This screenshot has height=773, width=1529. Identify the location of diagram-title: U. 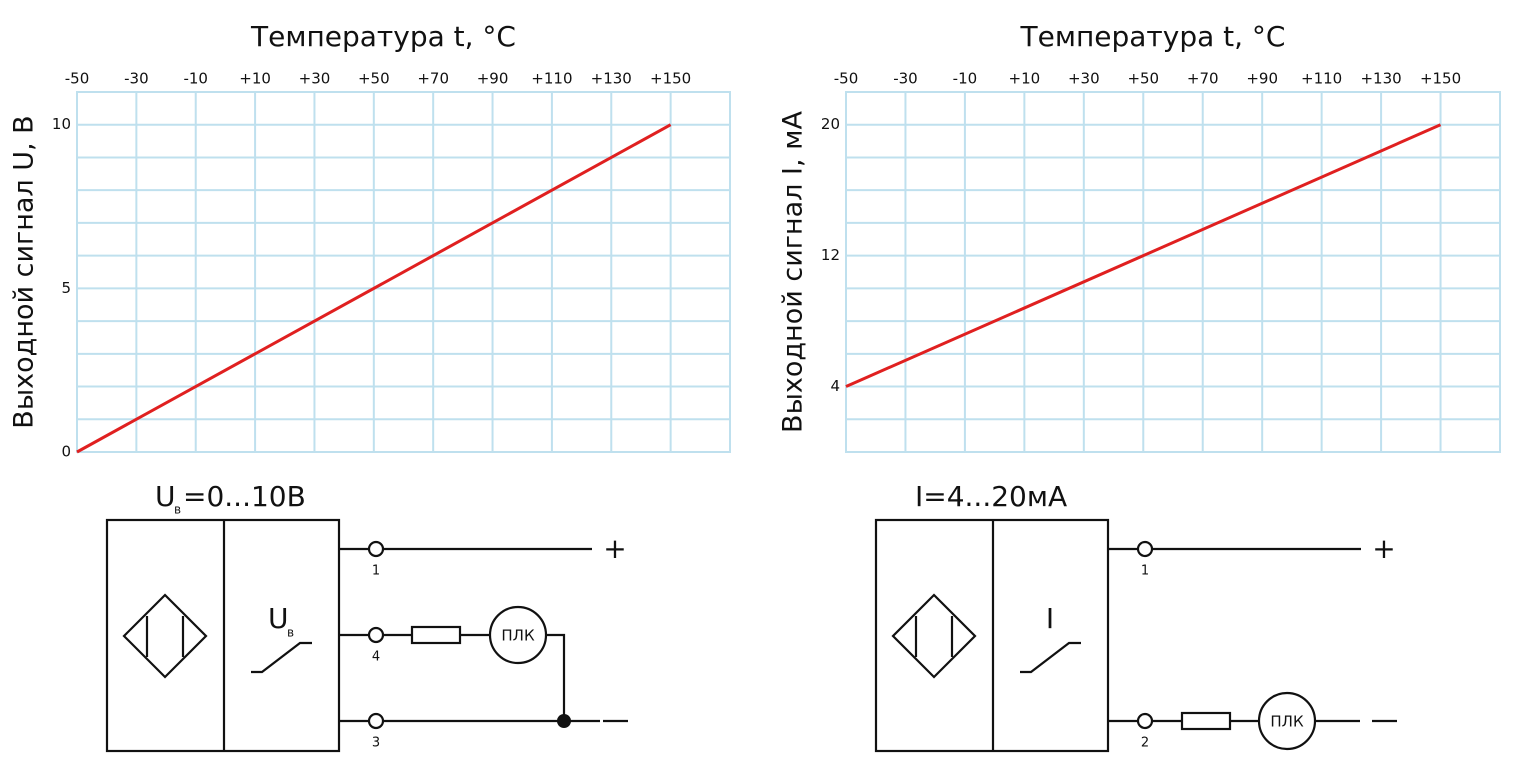
(165, 496).